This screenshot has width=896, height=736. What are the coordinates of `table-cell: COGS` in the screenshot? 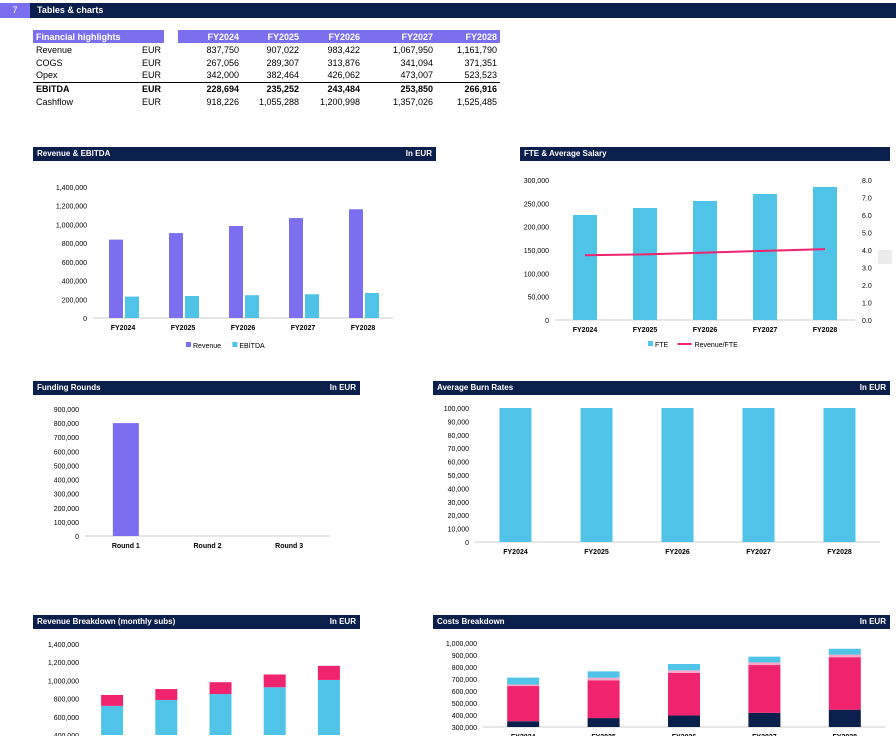 It's located at (49, 62).